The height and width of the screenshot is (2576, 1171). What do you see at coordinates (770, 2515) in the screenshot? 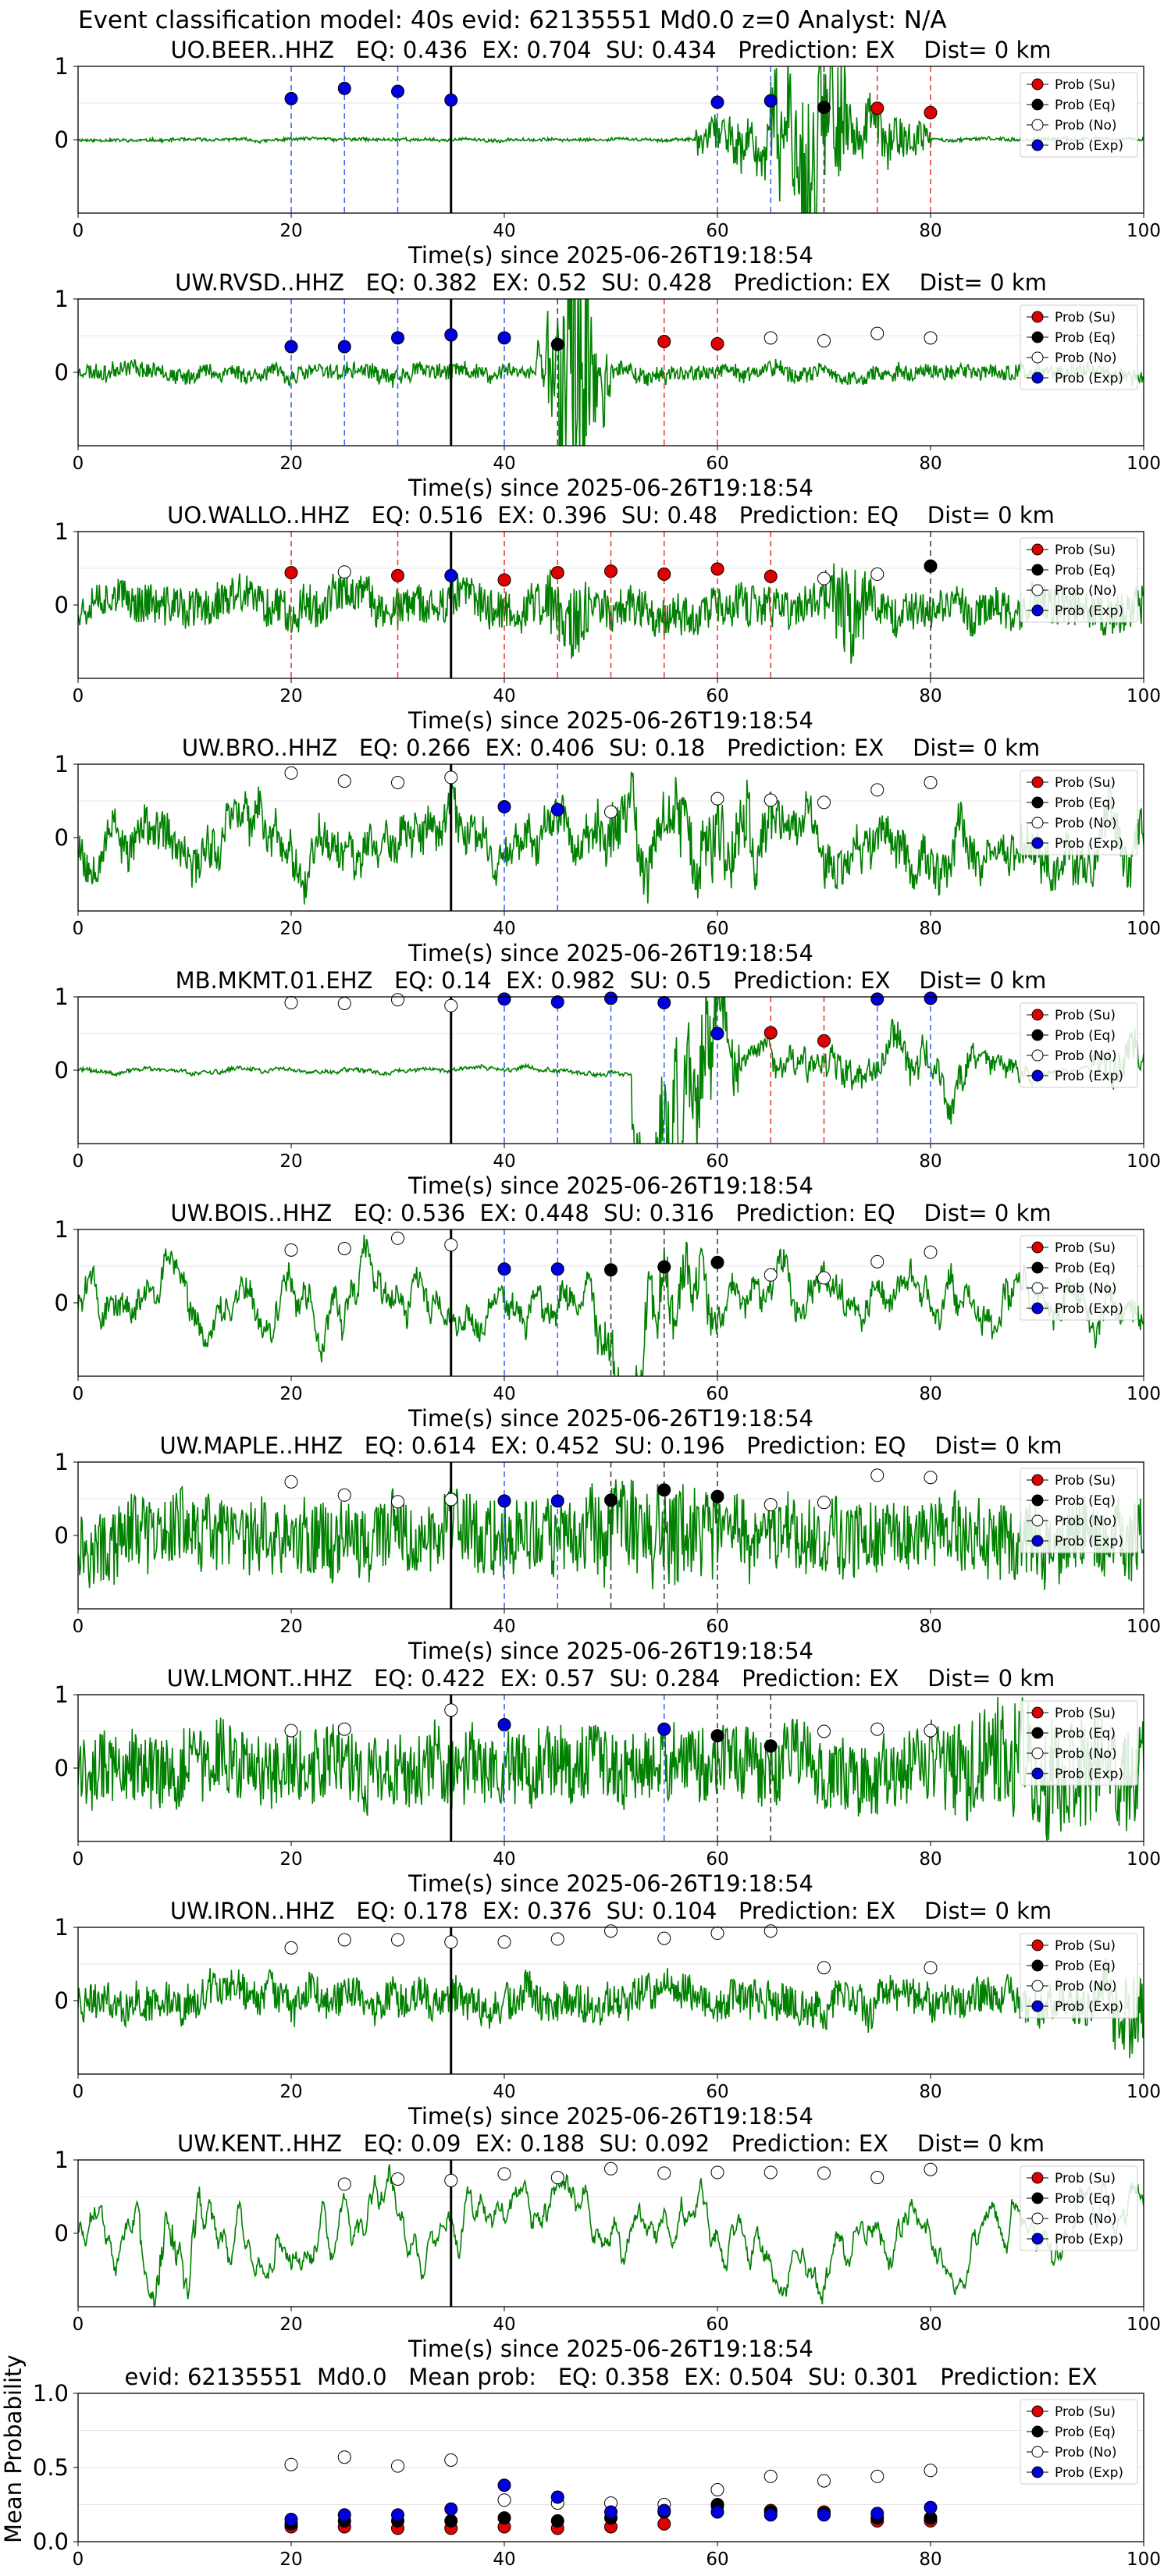
I see `mean-prob-marker-exp` at bounding box center [770, 2515].